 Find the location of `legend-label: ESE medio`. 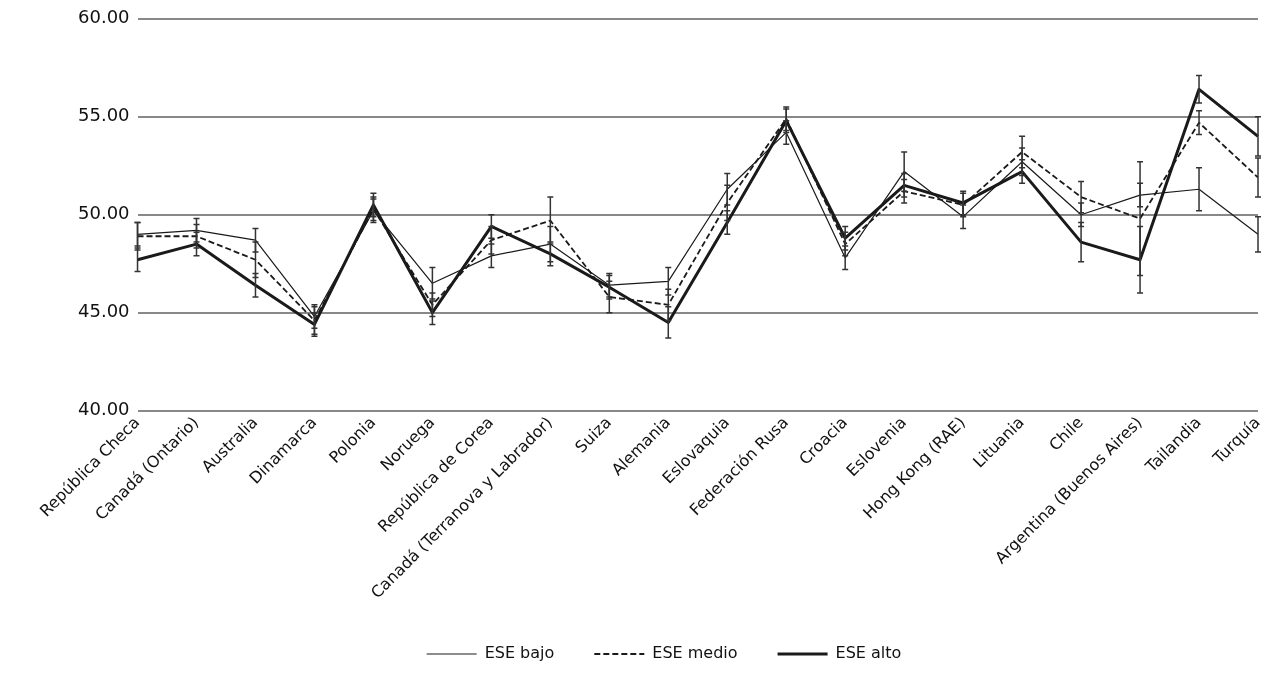

legend-label: ESE medio is located at coordinates (695, 653).